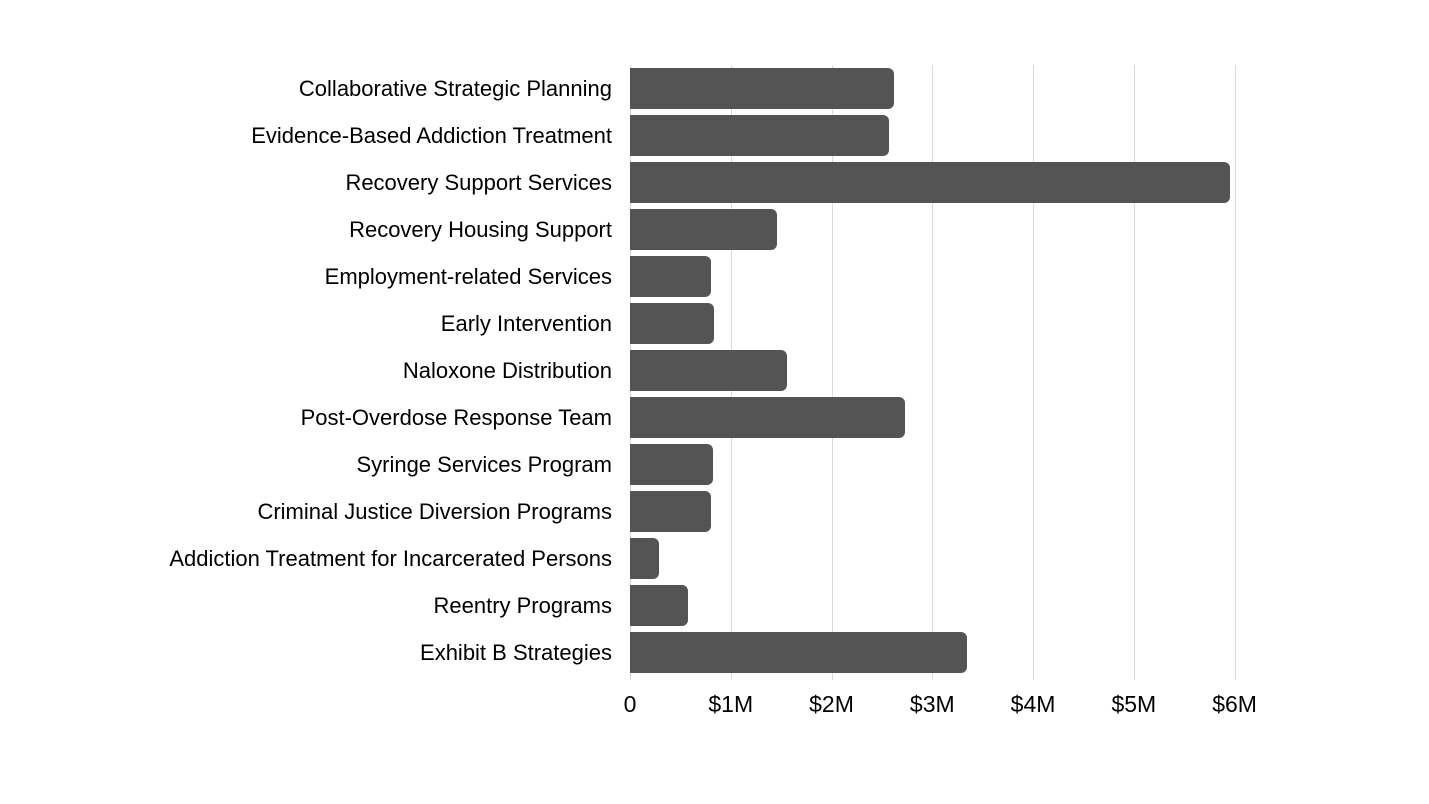 The image size is (1429, 804). I want to click on category-label: Collaborative Strategic Planning, so click(455, 88).